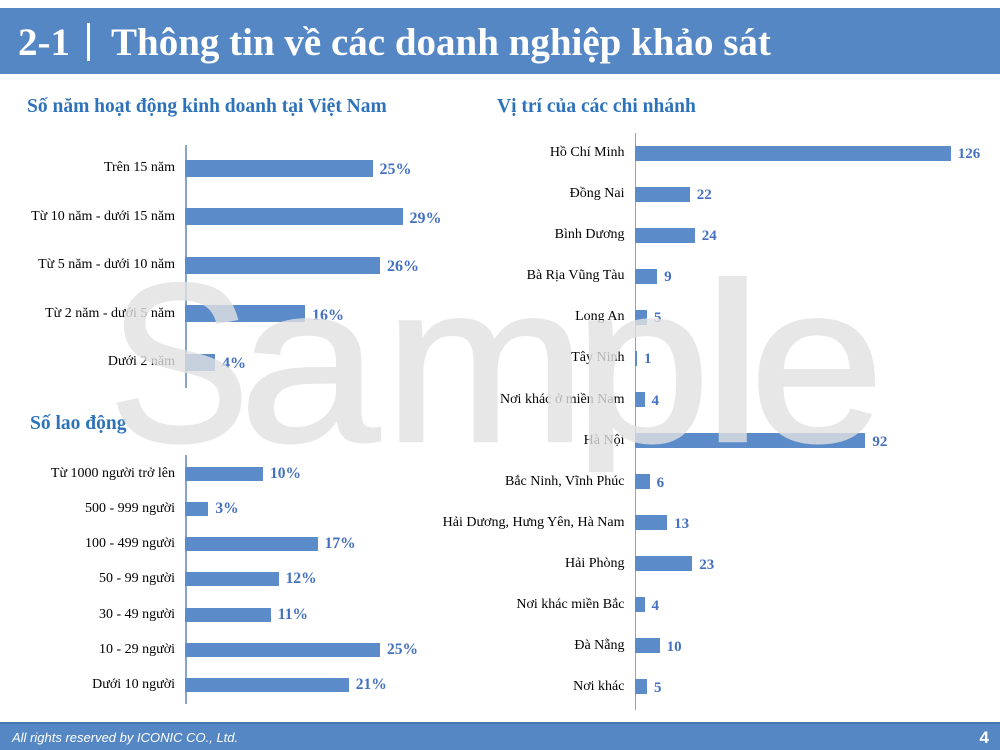  I want to click on svg-text: p, so click(642, 354).